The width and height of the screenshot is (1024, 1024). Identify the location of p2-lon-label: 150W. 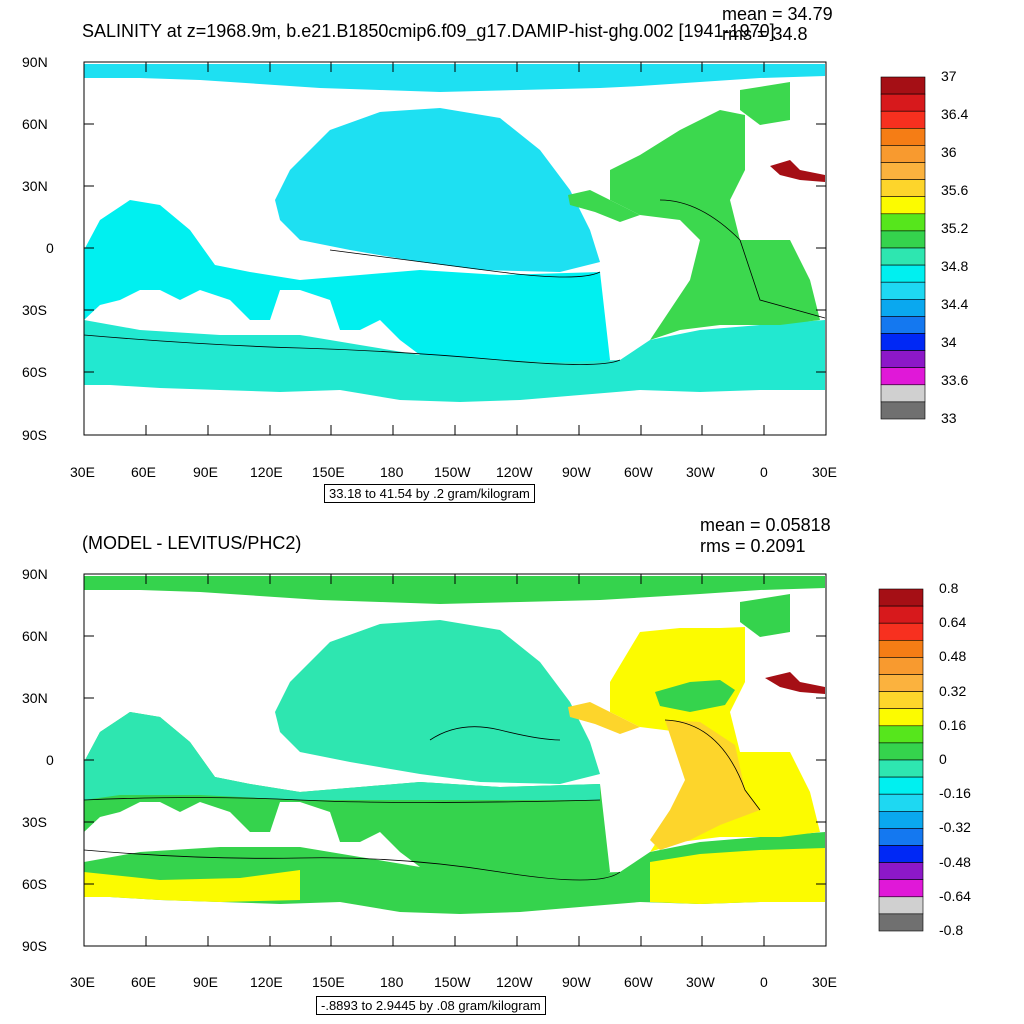
(452, 982).